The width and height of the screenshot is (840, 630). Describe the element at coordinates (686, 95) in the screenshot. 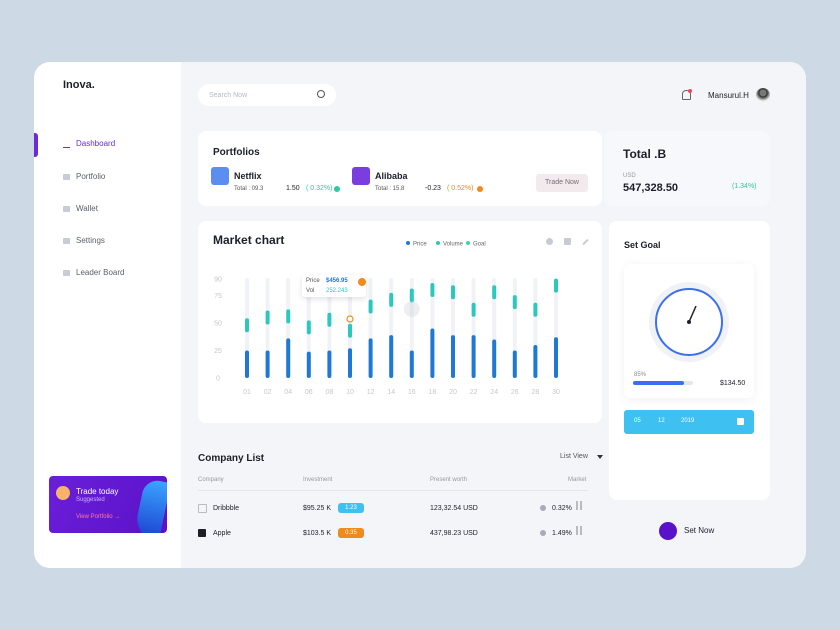

I see `bell-icon` at that location.